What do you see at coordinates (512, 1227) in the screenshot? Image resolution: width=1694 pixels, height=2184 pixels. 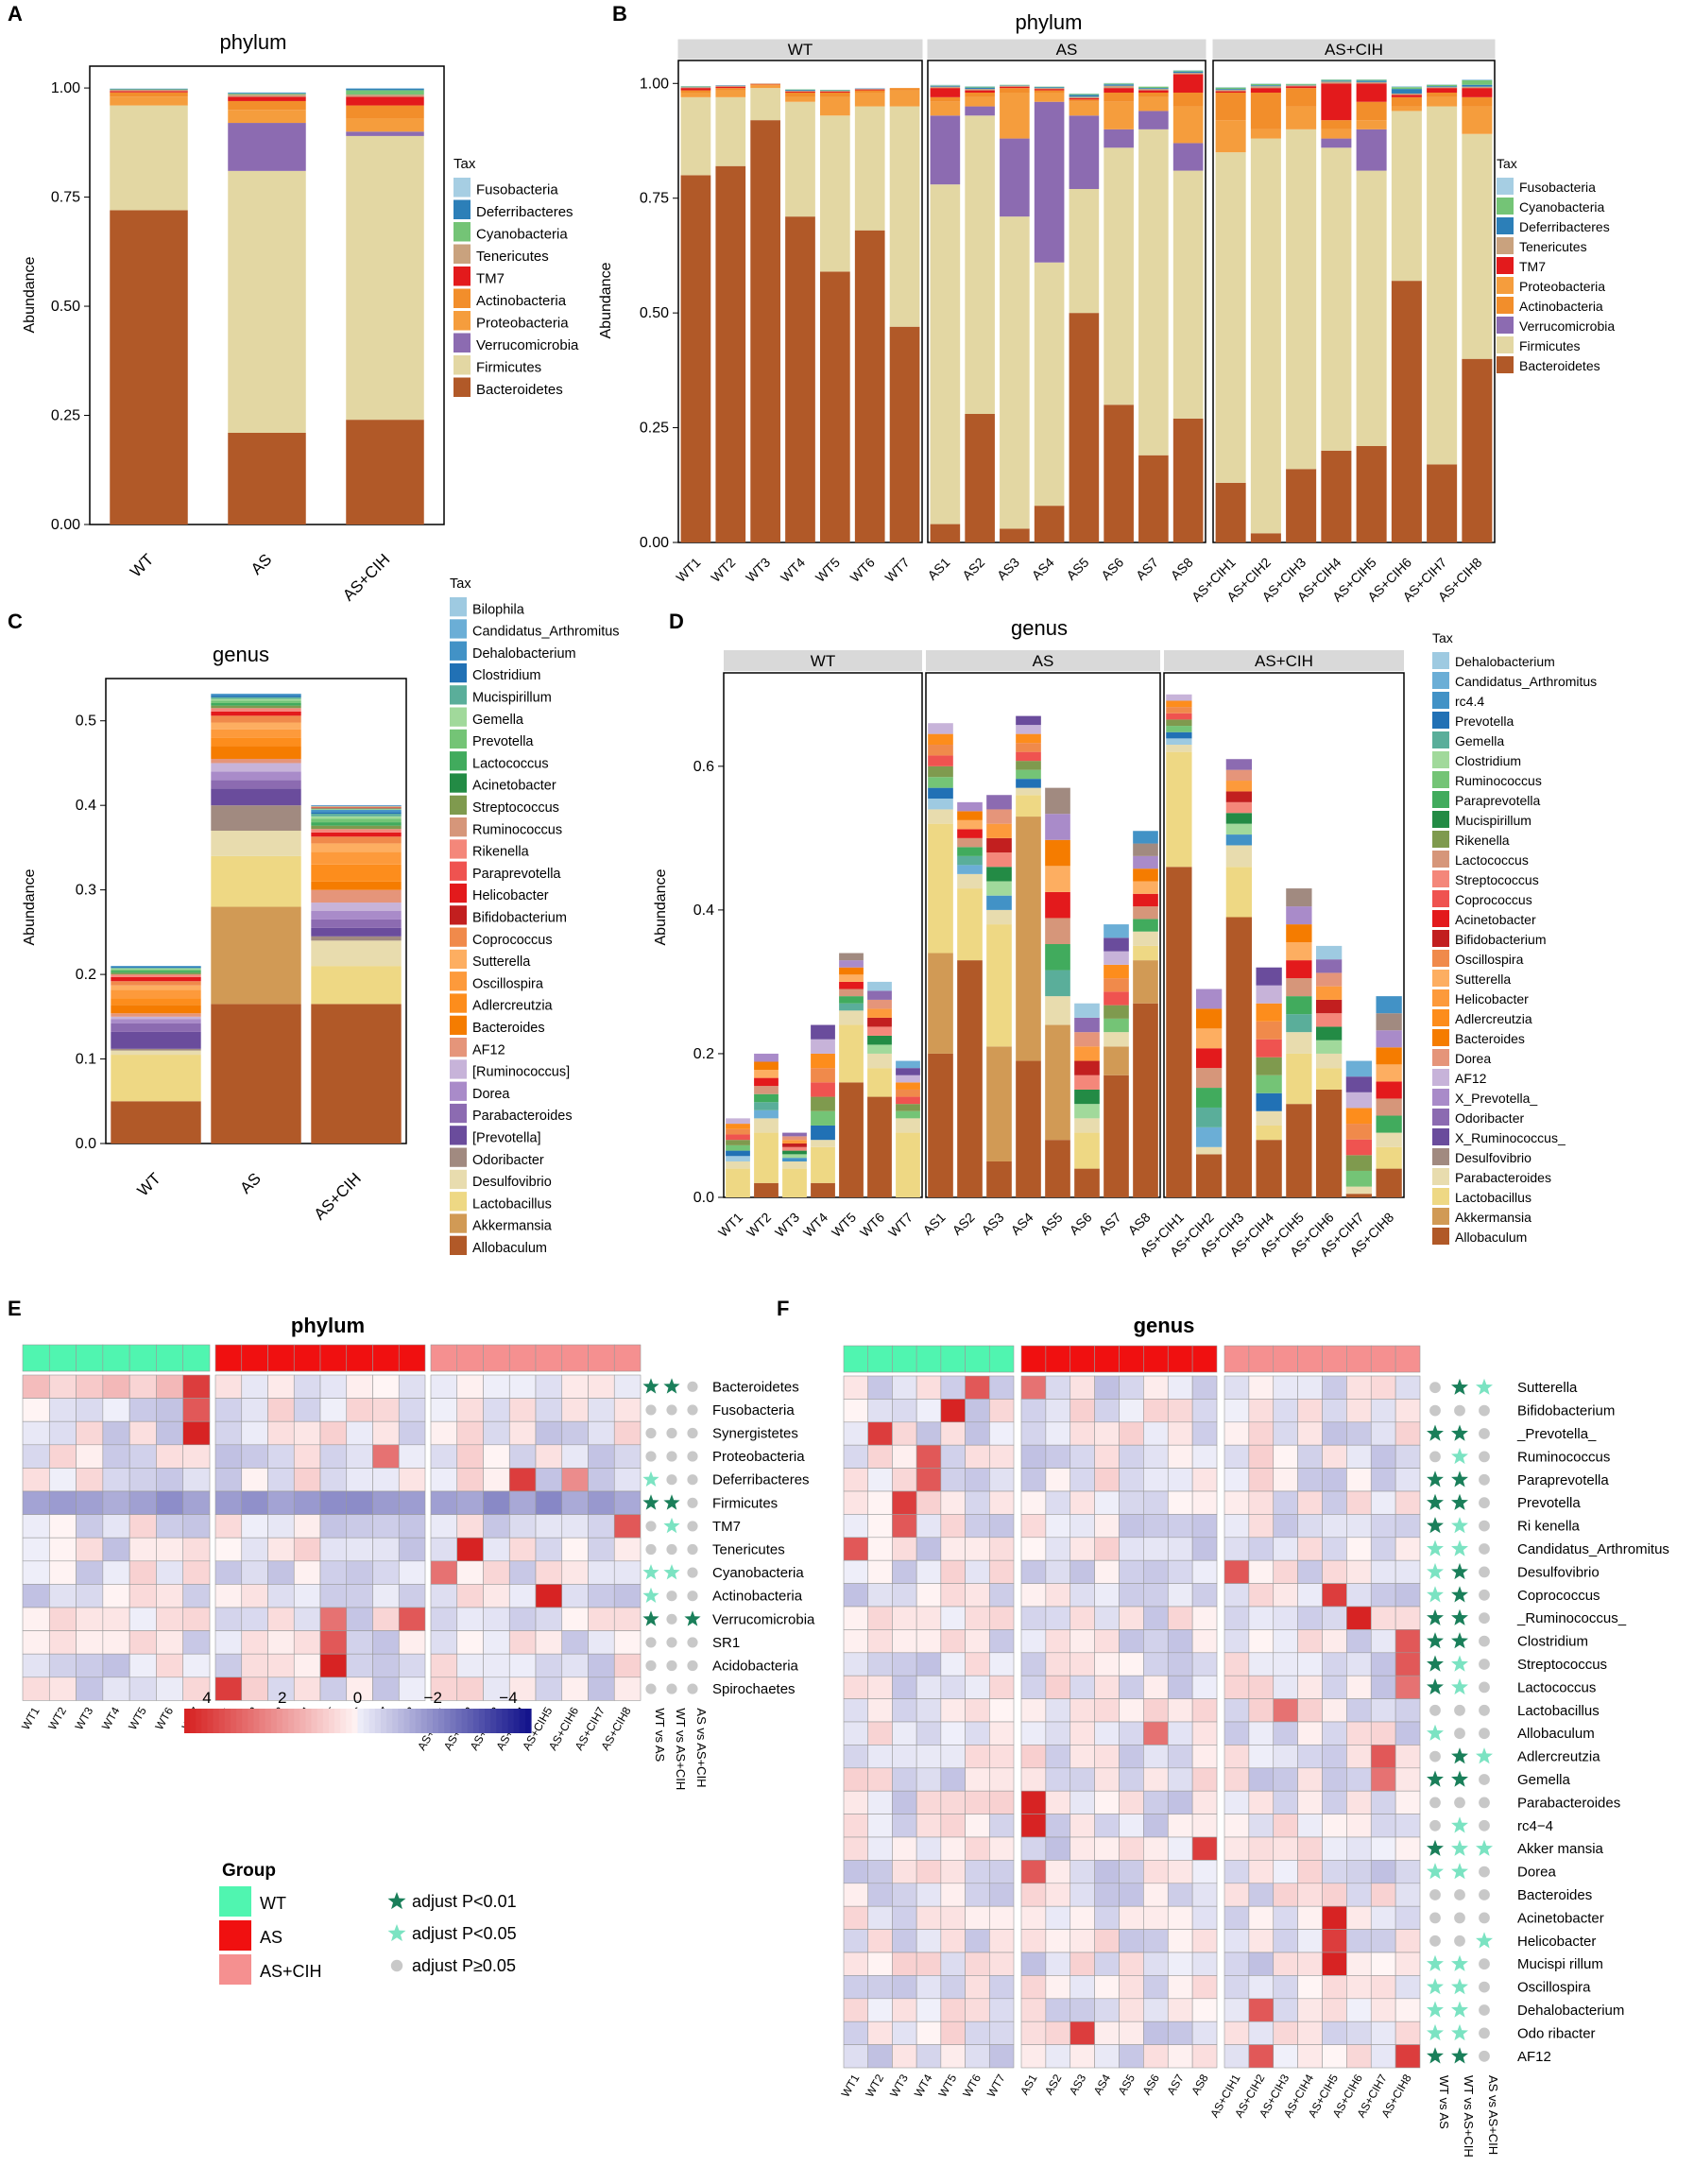 I see `legend-label: Akkermansia` at bounding box center [512, 1227].